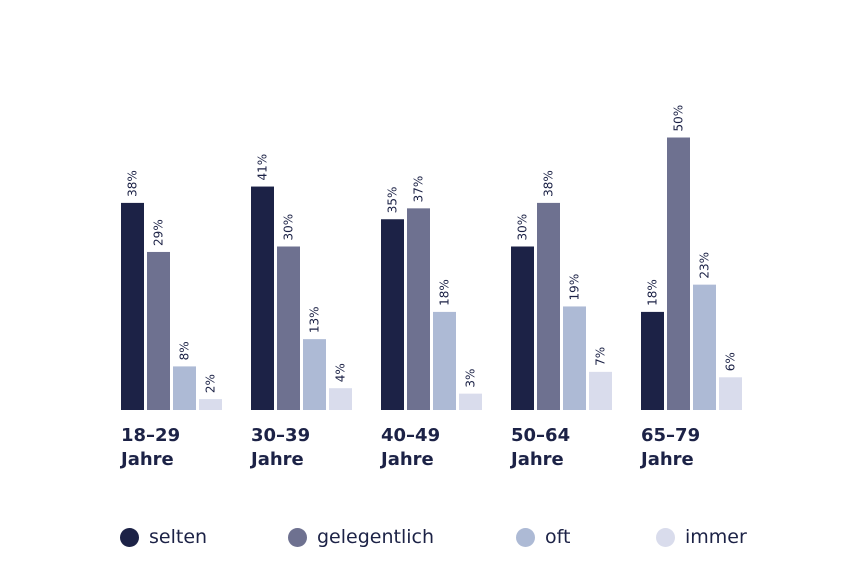 Image resolution: width=865 pixels, height=575 pixels. I want to click on value-label-immer-1: 4%, so click(341, 372).